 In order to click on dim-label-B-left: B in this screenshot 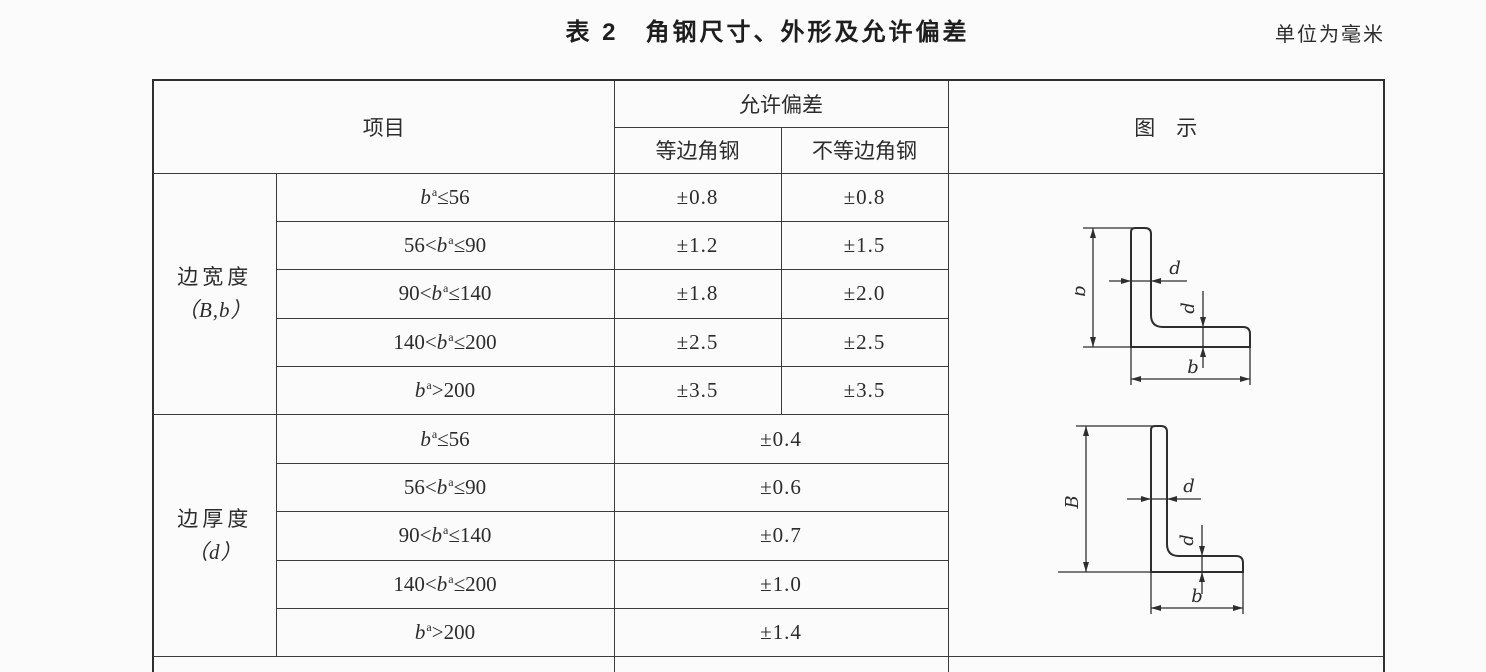, I will do `click(1072, 502)`.